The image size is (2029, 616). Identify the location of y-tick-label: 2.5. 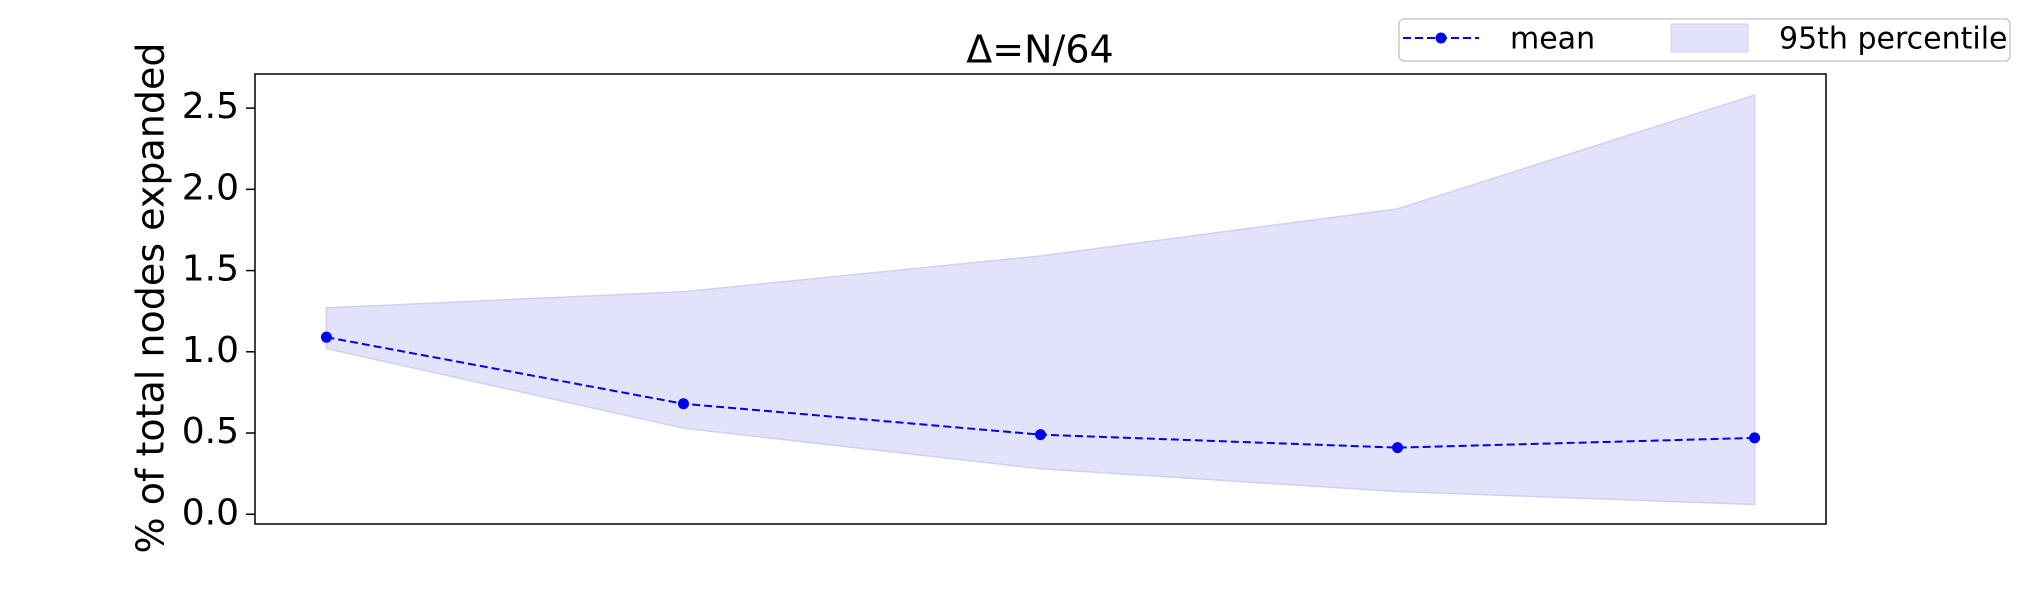
(210, 106).